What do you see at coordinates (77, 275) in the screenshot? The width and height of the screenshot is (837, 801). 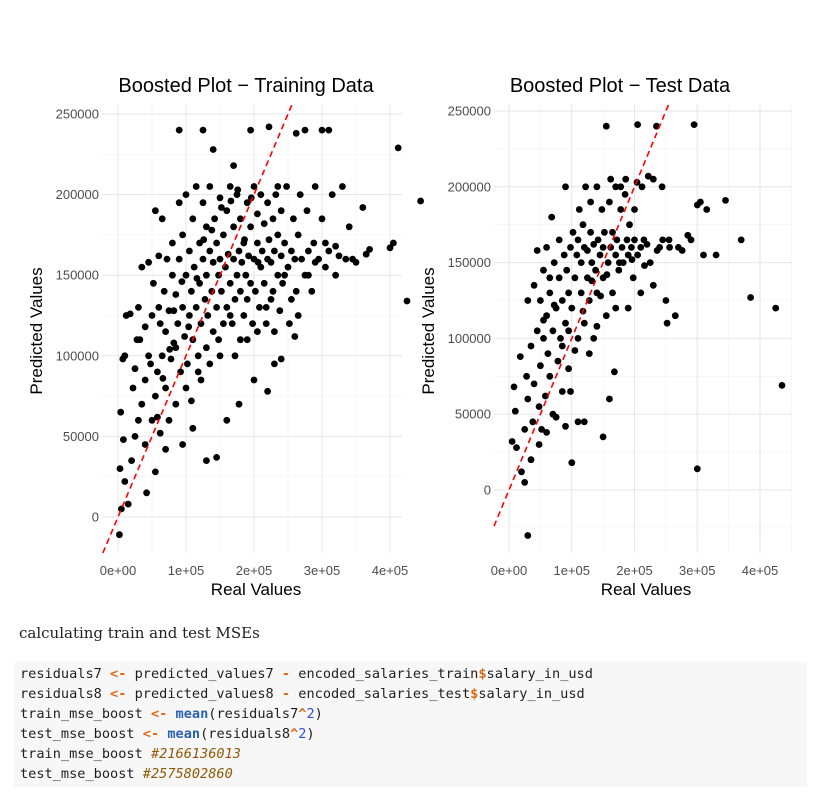 I see `y-tick-label: 150000` at bounding box center [77, 275].